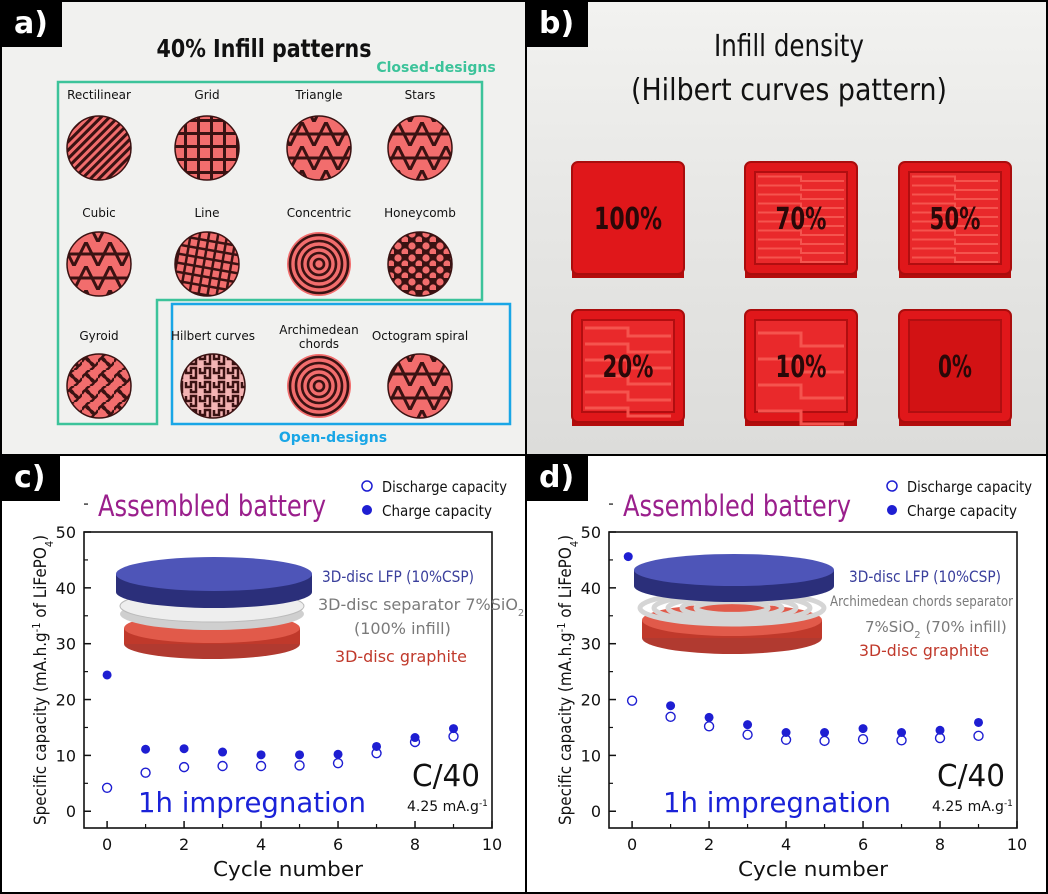  Describe the element at coordinates (632, 844) in the screenshot. I see `x-tick-label: 0` at that location.